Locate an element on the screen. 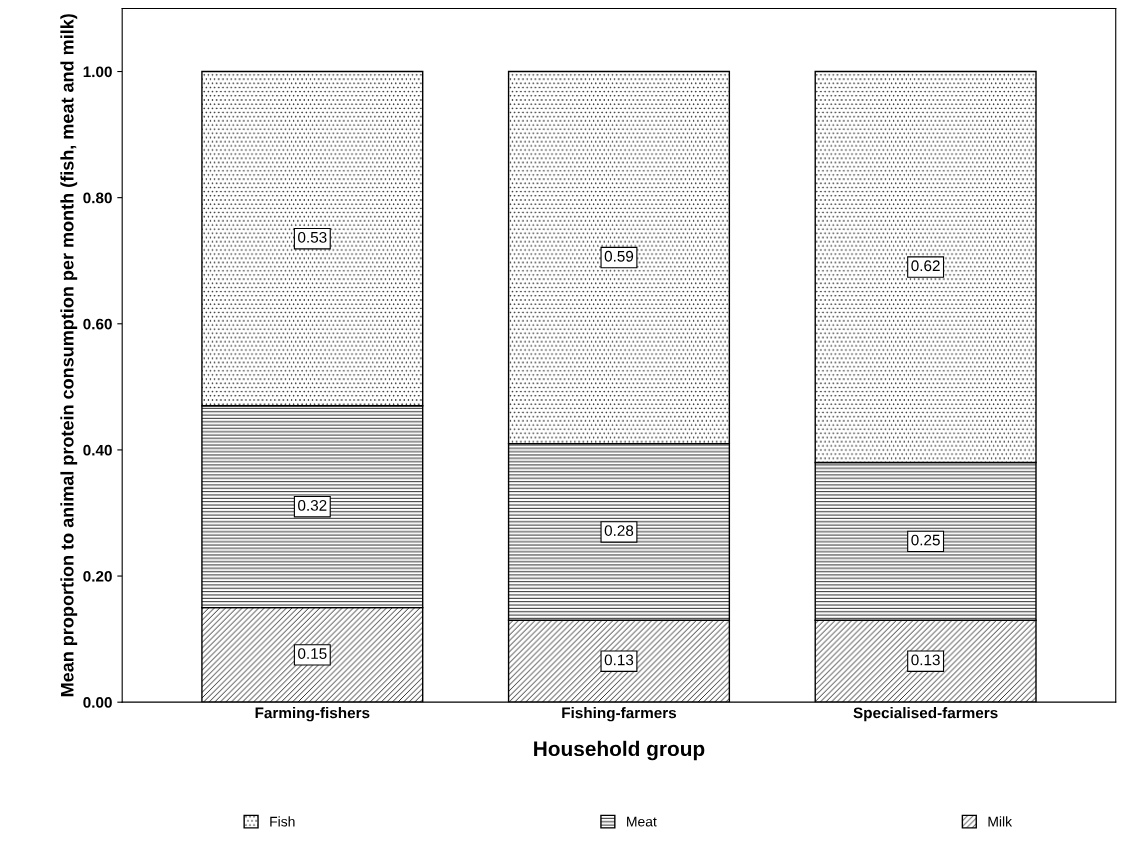  data-label: 0.15 is located at coordinates (312, 653).